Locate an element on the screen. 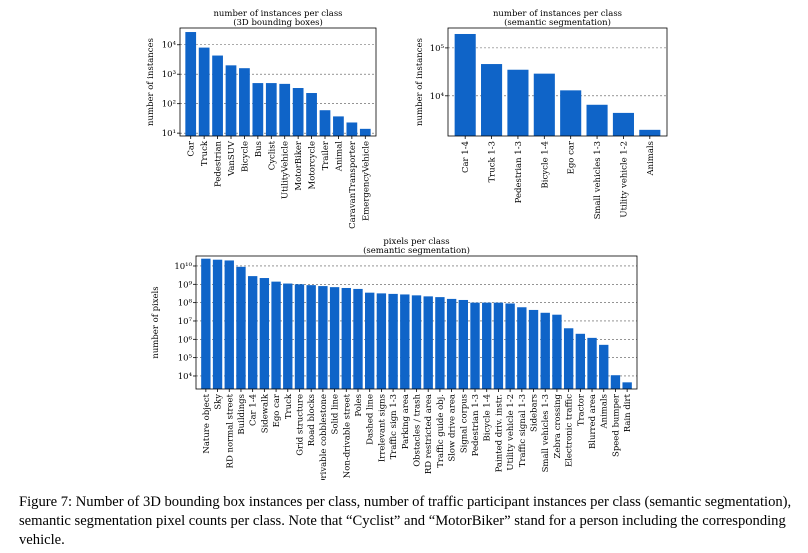  y-axis-label: number of pixels is located at coordinates (156, 322).